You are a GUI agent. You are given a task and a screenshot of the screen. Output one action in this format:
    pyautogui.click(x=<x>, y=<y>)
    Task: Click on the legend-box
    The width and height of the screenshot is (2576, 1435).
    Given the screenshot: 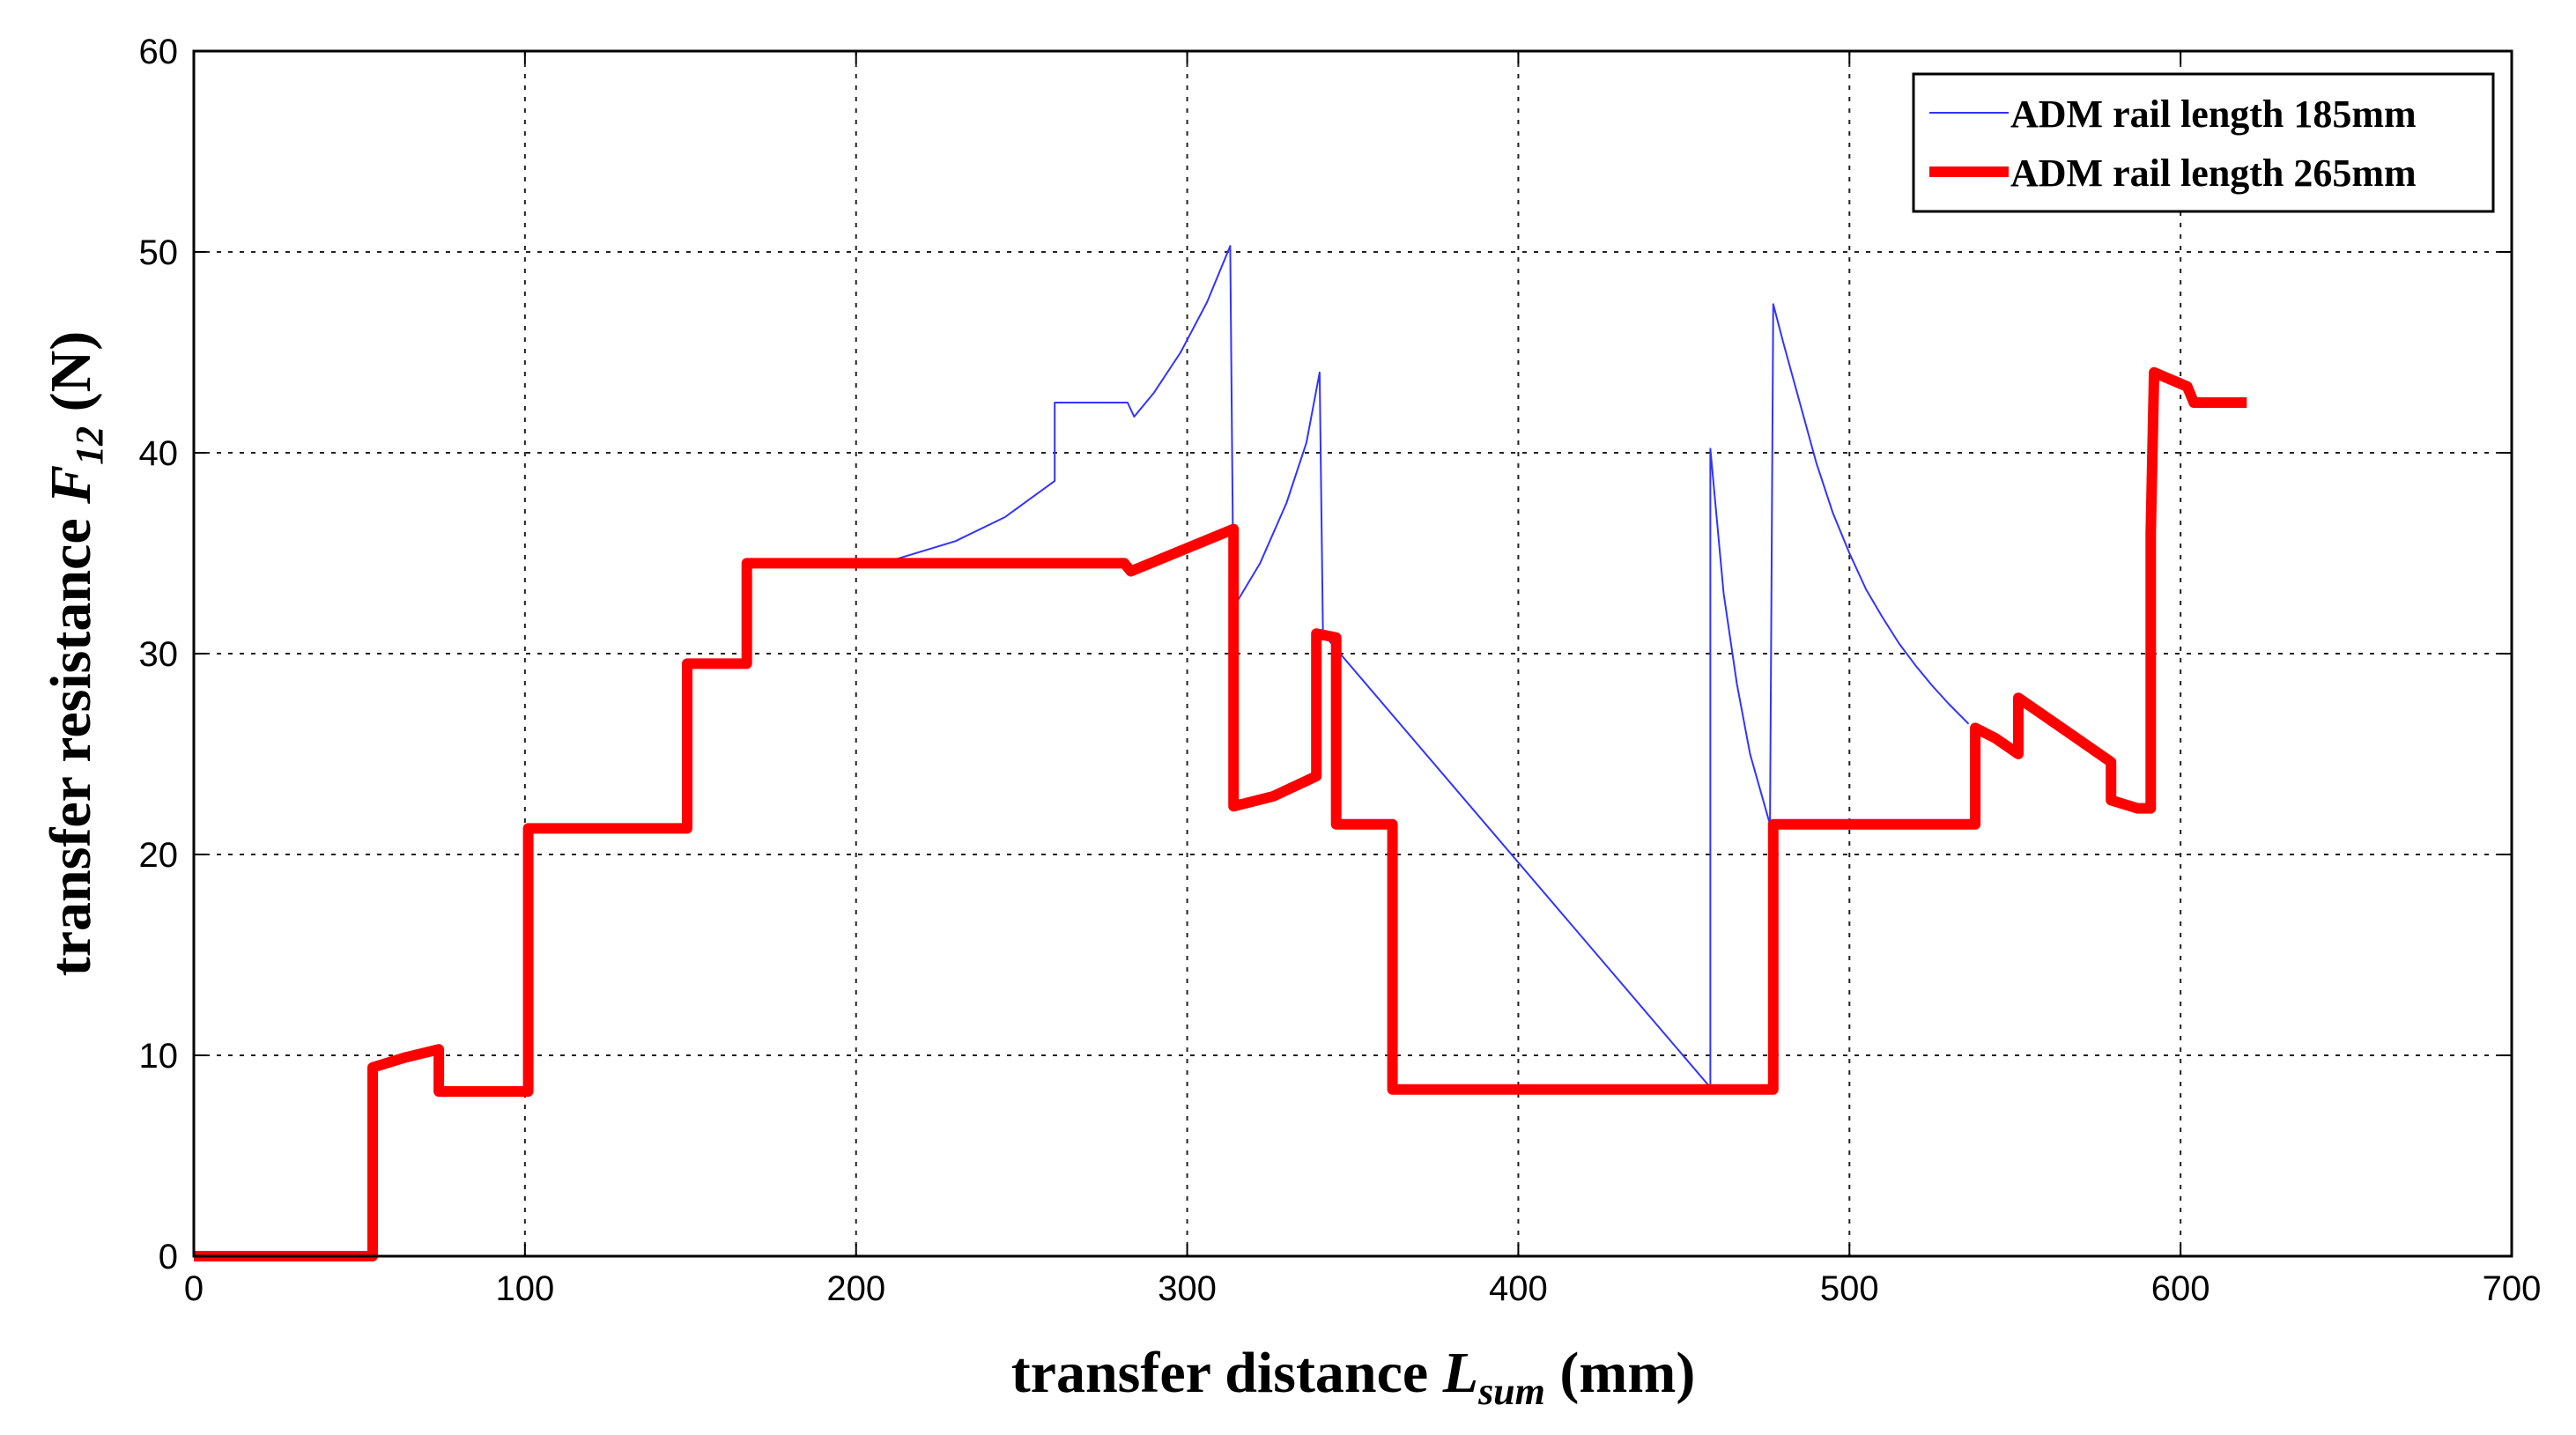 What is the action you would take?
    pyautogui.click(x=2204, y=142)
    